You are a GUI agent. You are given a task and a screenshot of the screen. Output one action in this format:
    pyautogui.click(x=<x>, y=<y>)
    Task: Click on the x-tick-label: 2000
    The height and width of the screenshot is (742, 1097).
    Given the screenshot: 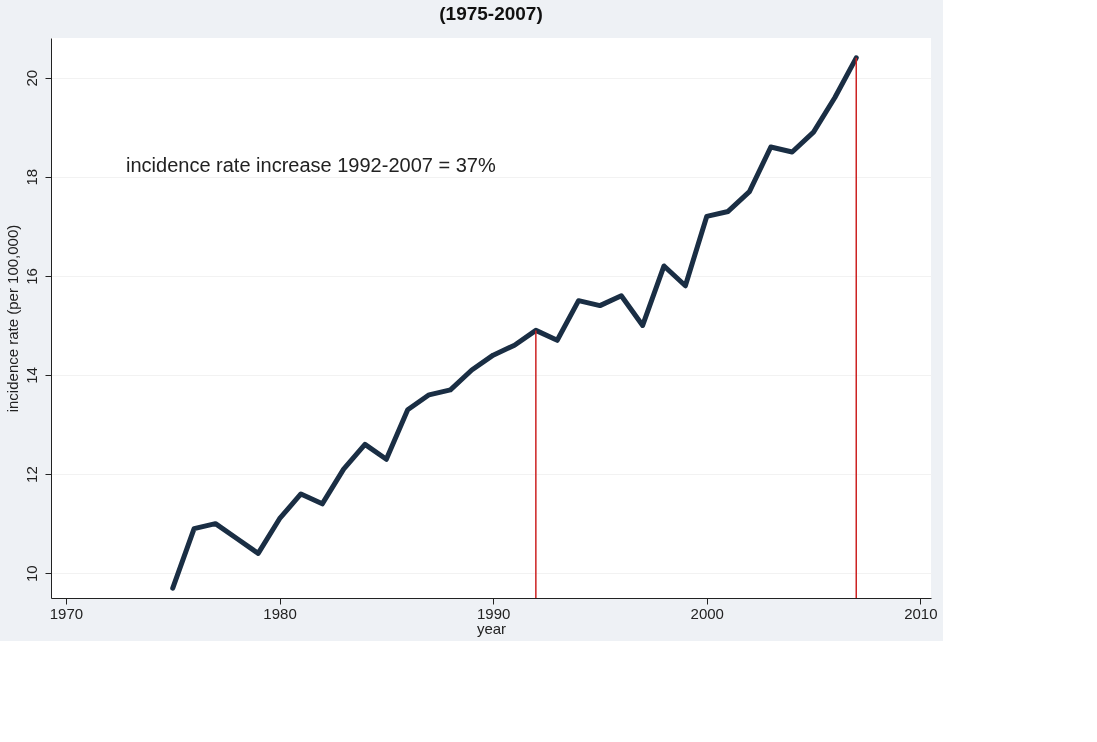 What is the action you would take?
    pyautogui.click(x=707, y=613)
    